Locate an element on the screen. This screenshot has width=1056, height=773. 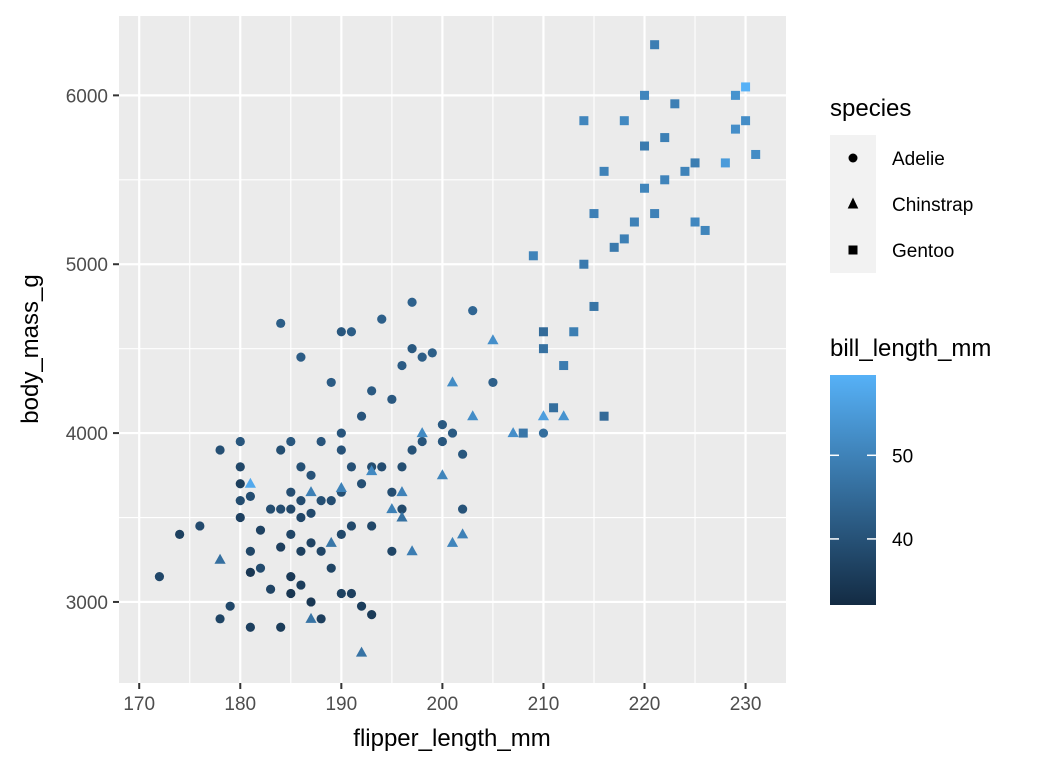
legend-label-gentoo: Gentoo is located at coordinates (923, 251).